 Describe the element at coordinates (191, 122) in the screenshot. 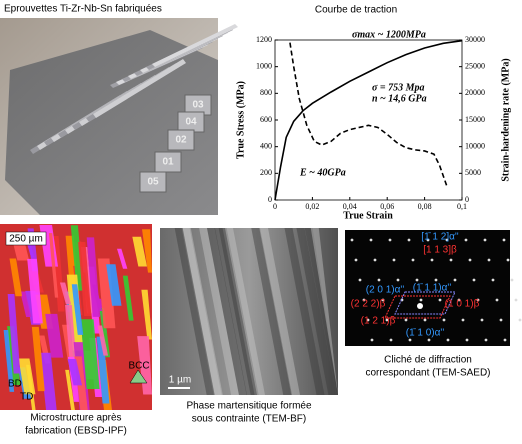

I see `block-label: 04` at that location.